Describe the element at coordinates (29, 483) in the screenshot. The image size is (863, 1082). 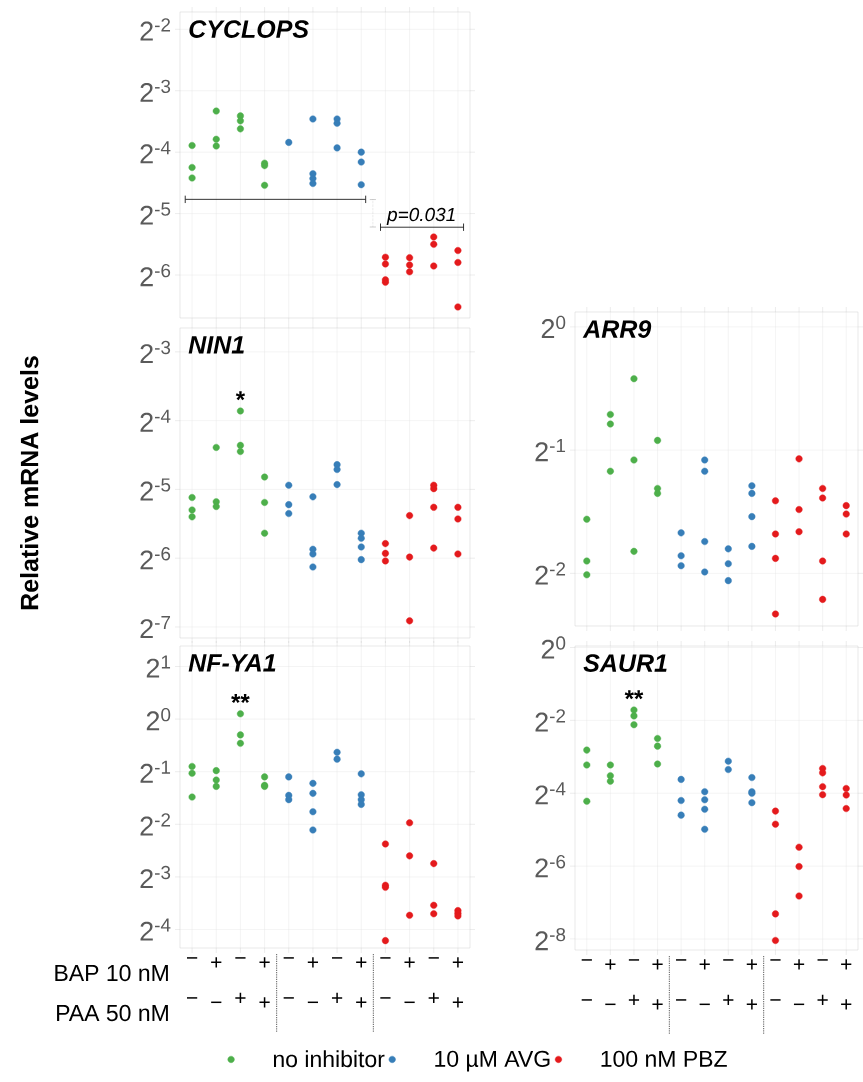
I see `y-axis-title: Relative mRNA levels` at that location.